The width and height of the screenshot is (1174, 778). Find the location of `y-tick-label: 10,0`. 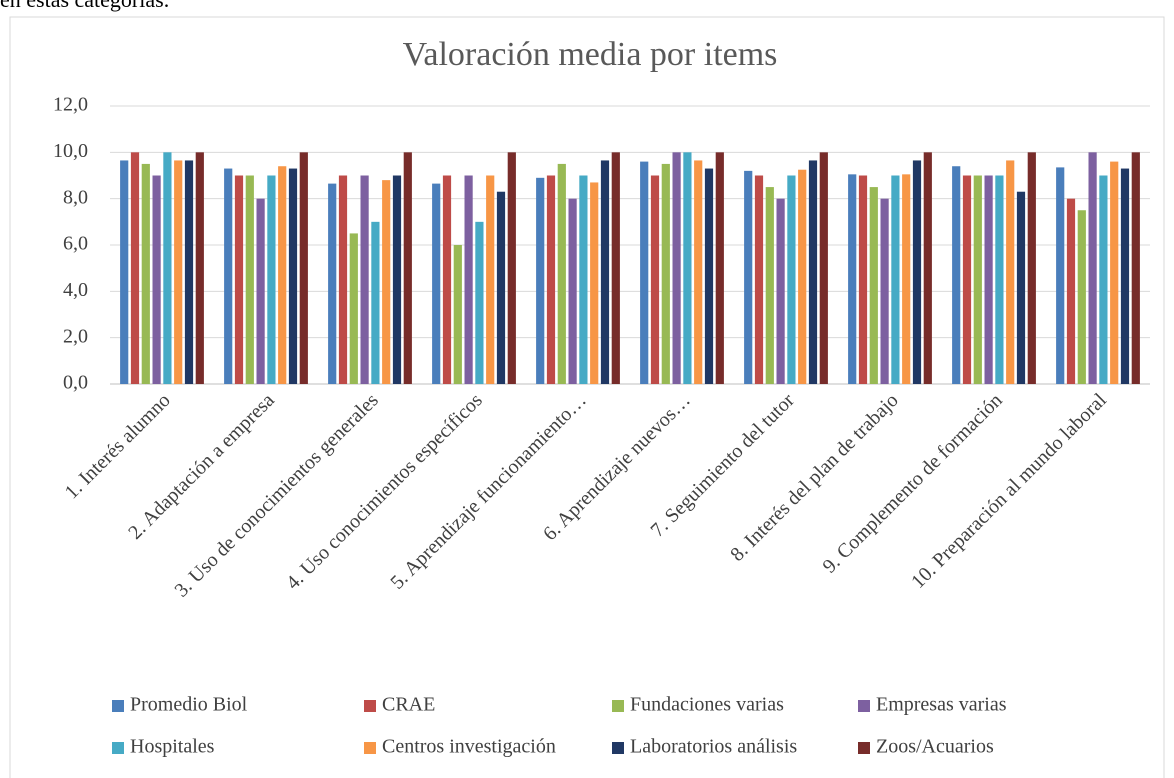

y-tick-label: 10,0 is located at coordinates (70, 151).